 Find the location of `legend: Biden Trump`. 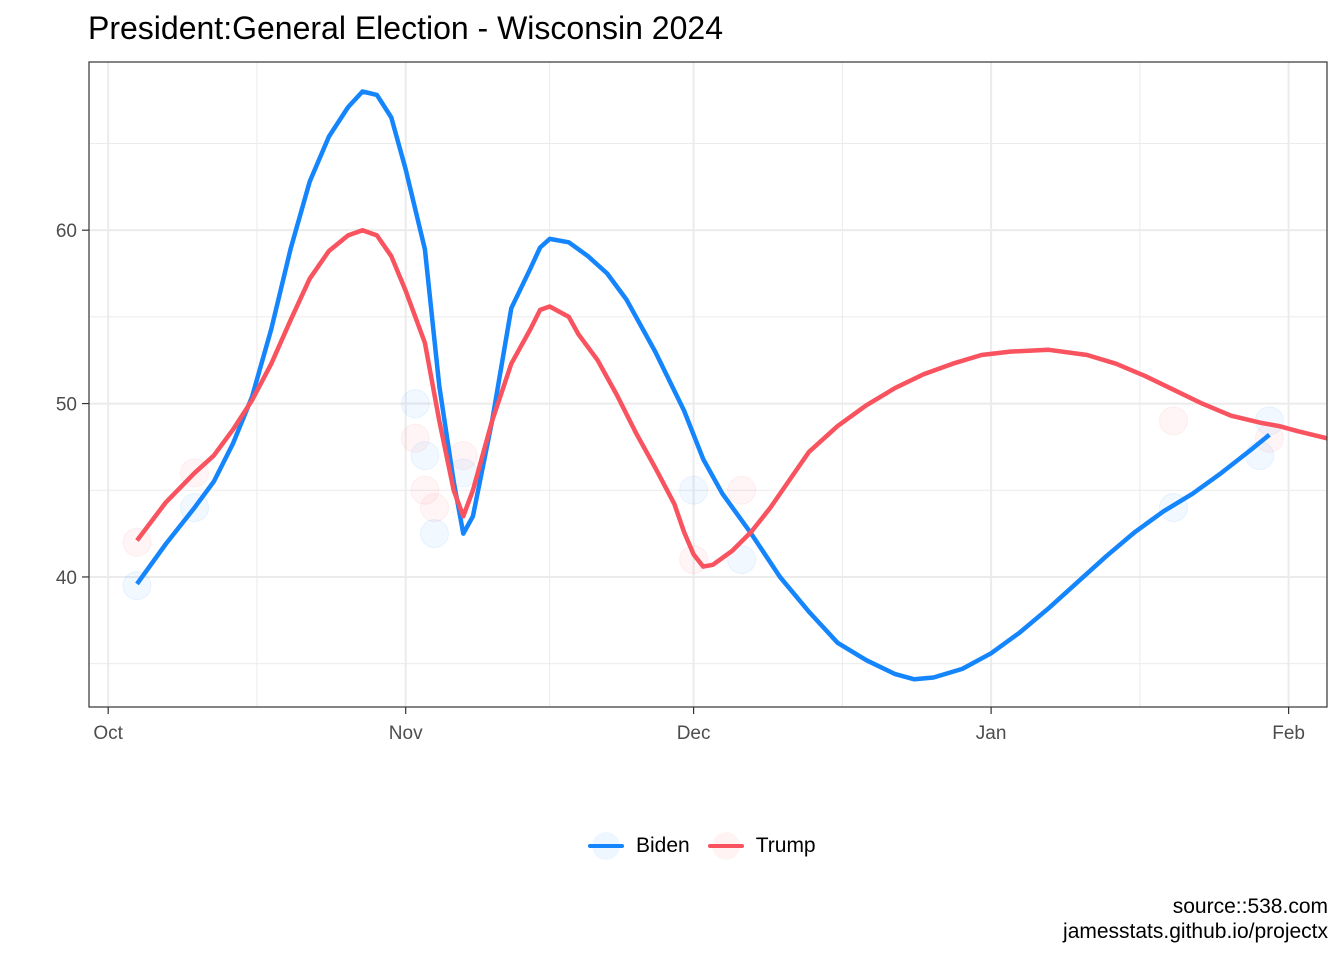

legend: Biden Trump is located at coordinates (709, 846).